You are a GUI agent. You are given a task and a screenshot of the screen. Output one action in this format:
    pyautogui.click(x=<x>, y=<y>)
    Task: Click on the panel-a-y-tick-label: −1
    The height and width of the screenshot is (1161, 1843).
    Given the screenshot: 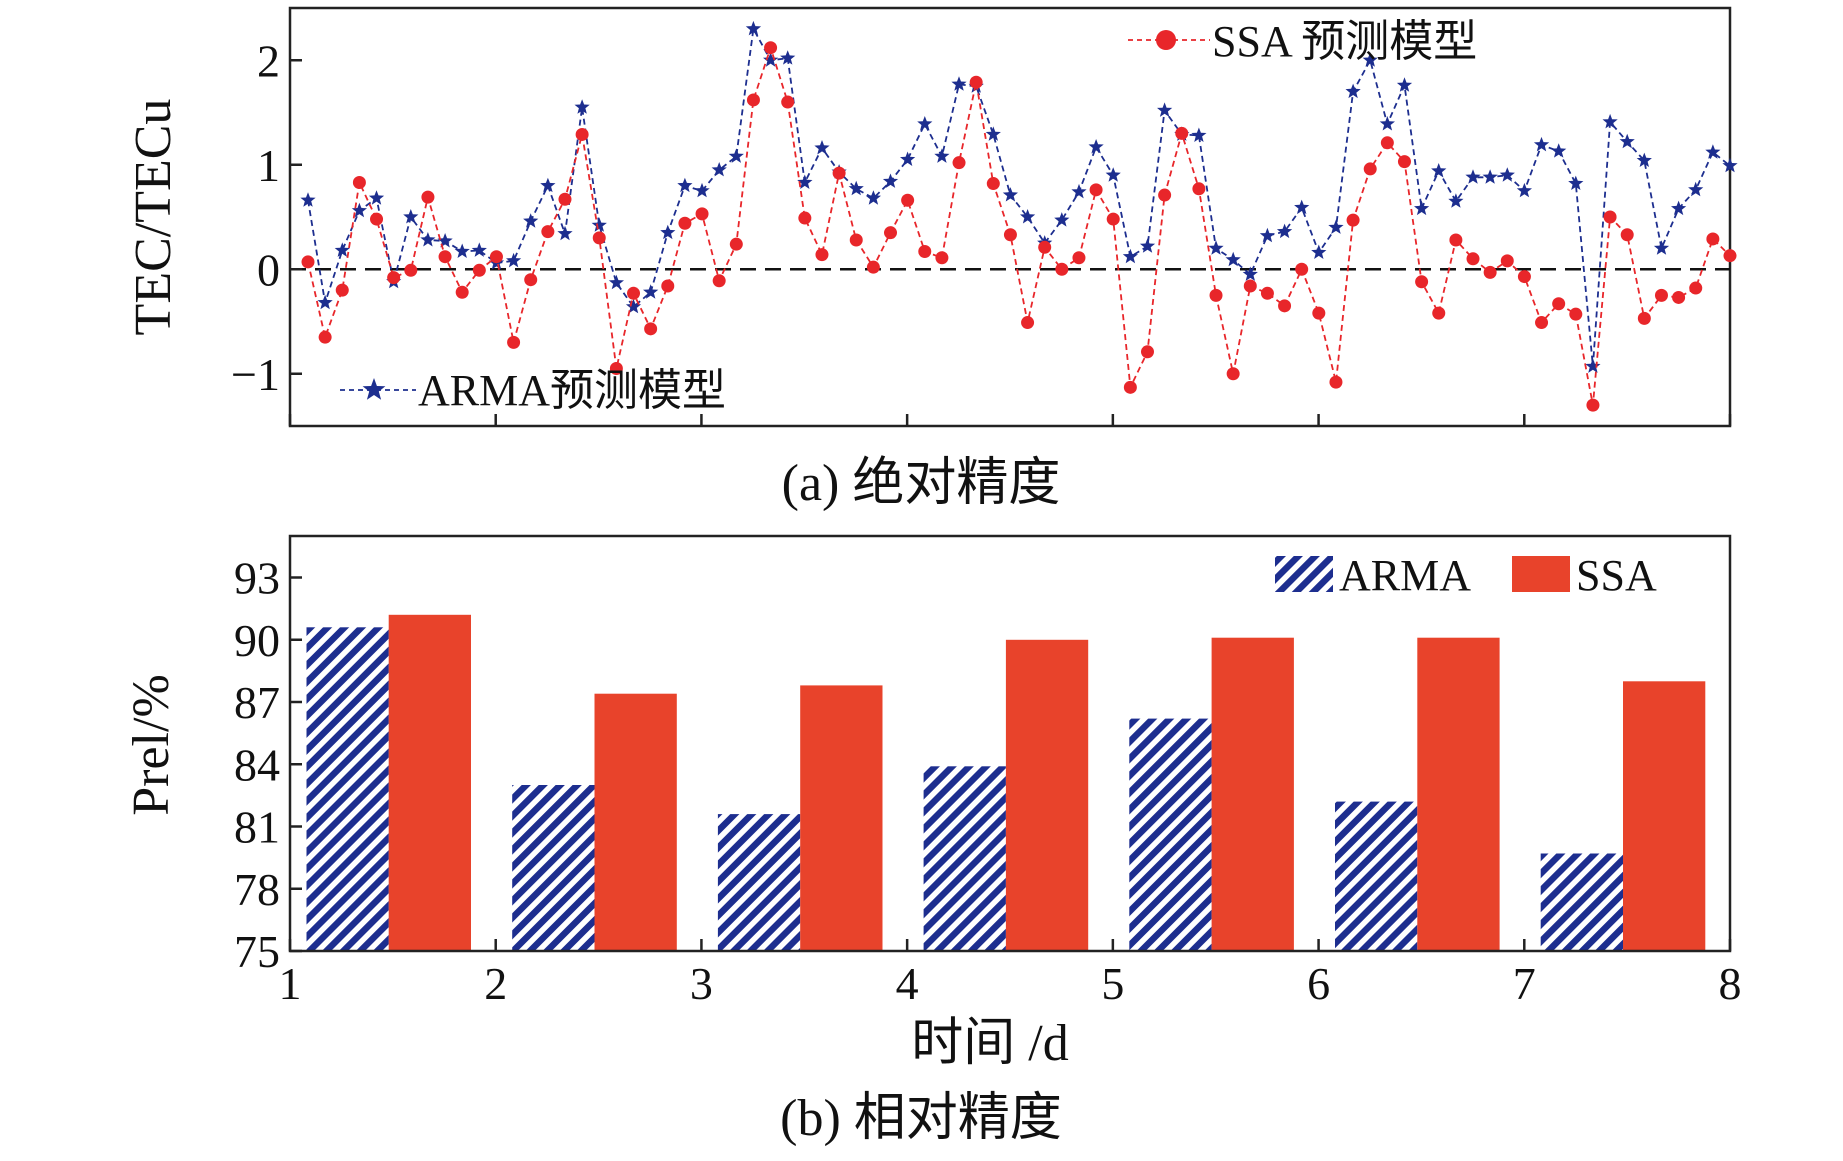 What is the action you would take?
    pyautogui.click(x=255, y=374)
    